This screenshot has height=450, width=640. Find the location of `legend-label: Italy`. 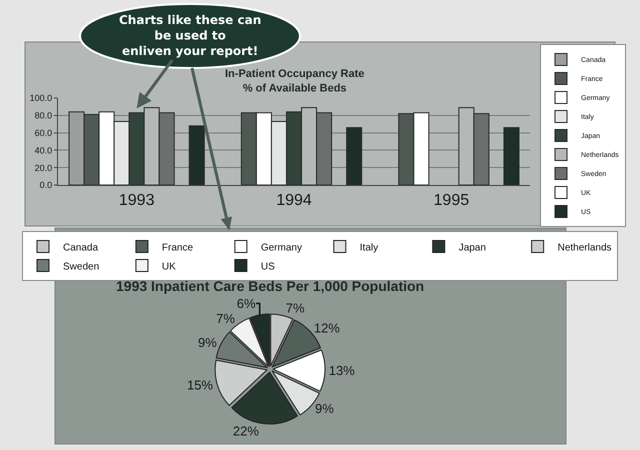

legend-label: Italy is located at coordinates (369, 248).